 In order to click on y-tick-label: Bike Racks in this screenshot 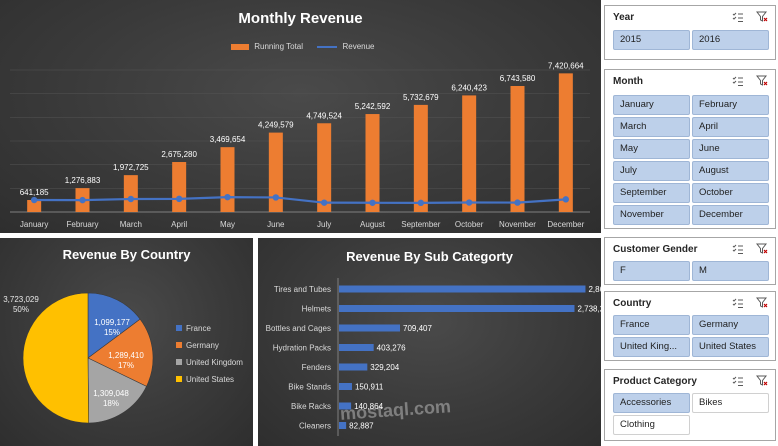, I will do `click(311, 406)`.